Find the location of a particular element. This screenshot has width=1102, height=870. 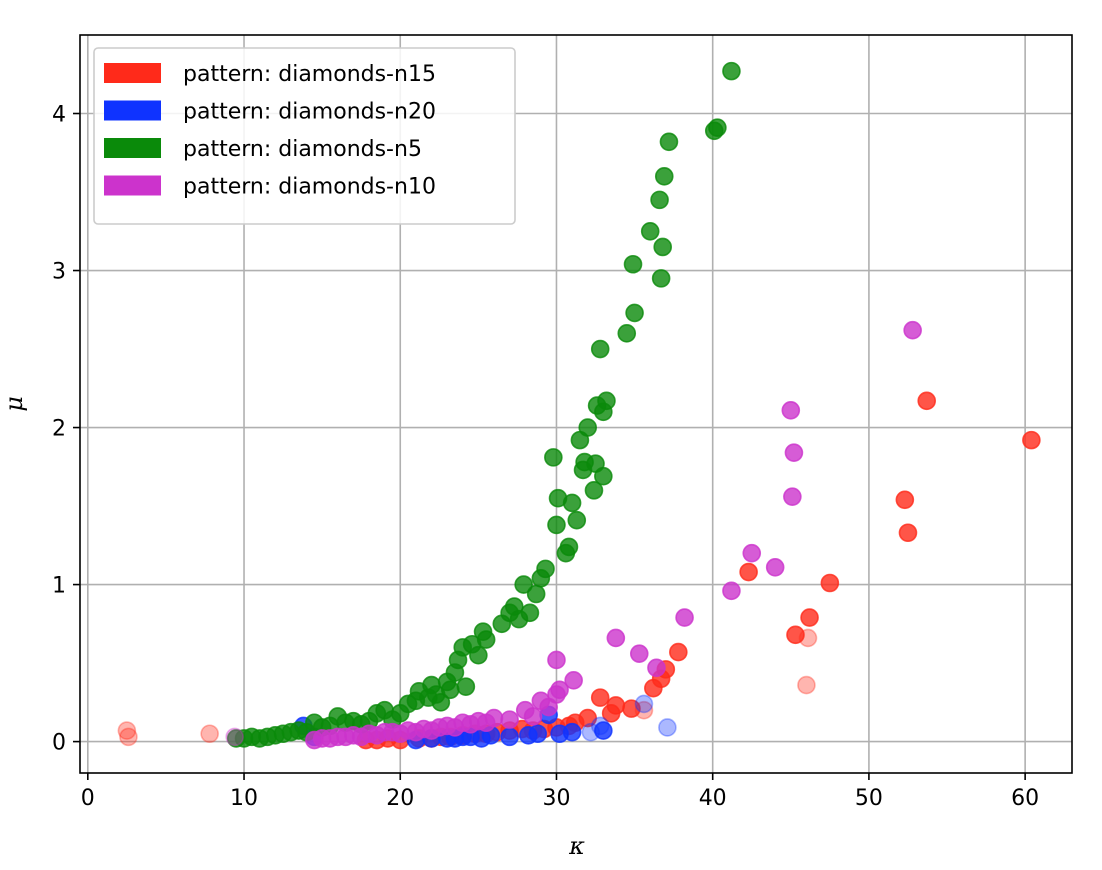

x-tick-label: 50 is located at coordinates (869, 798).